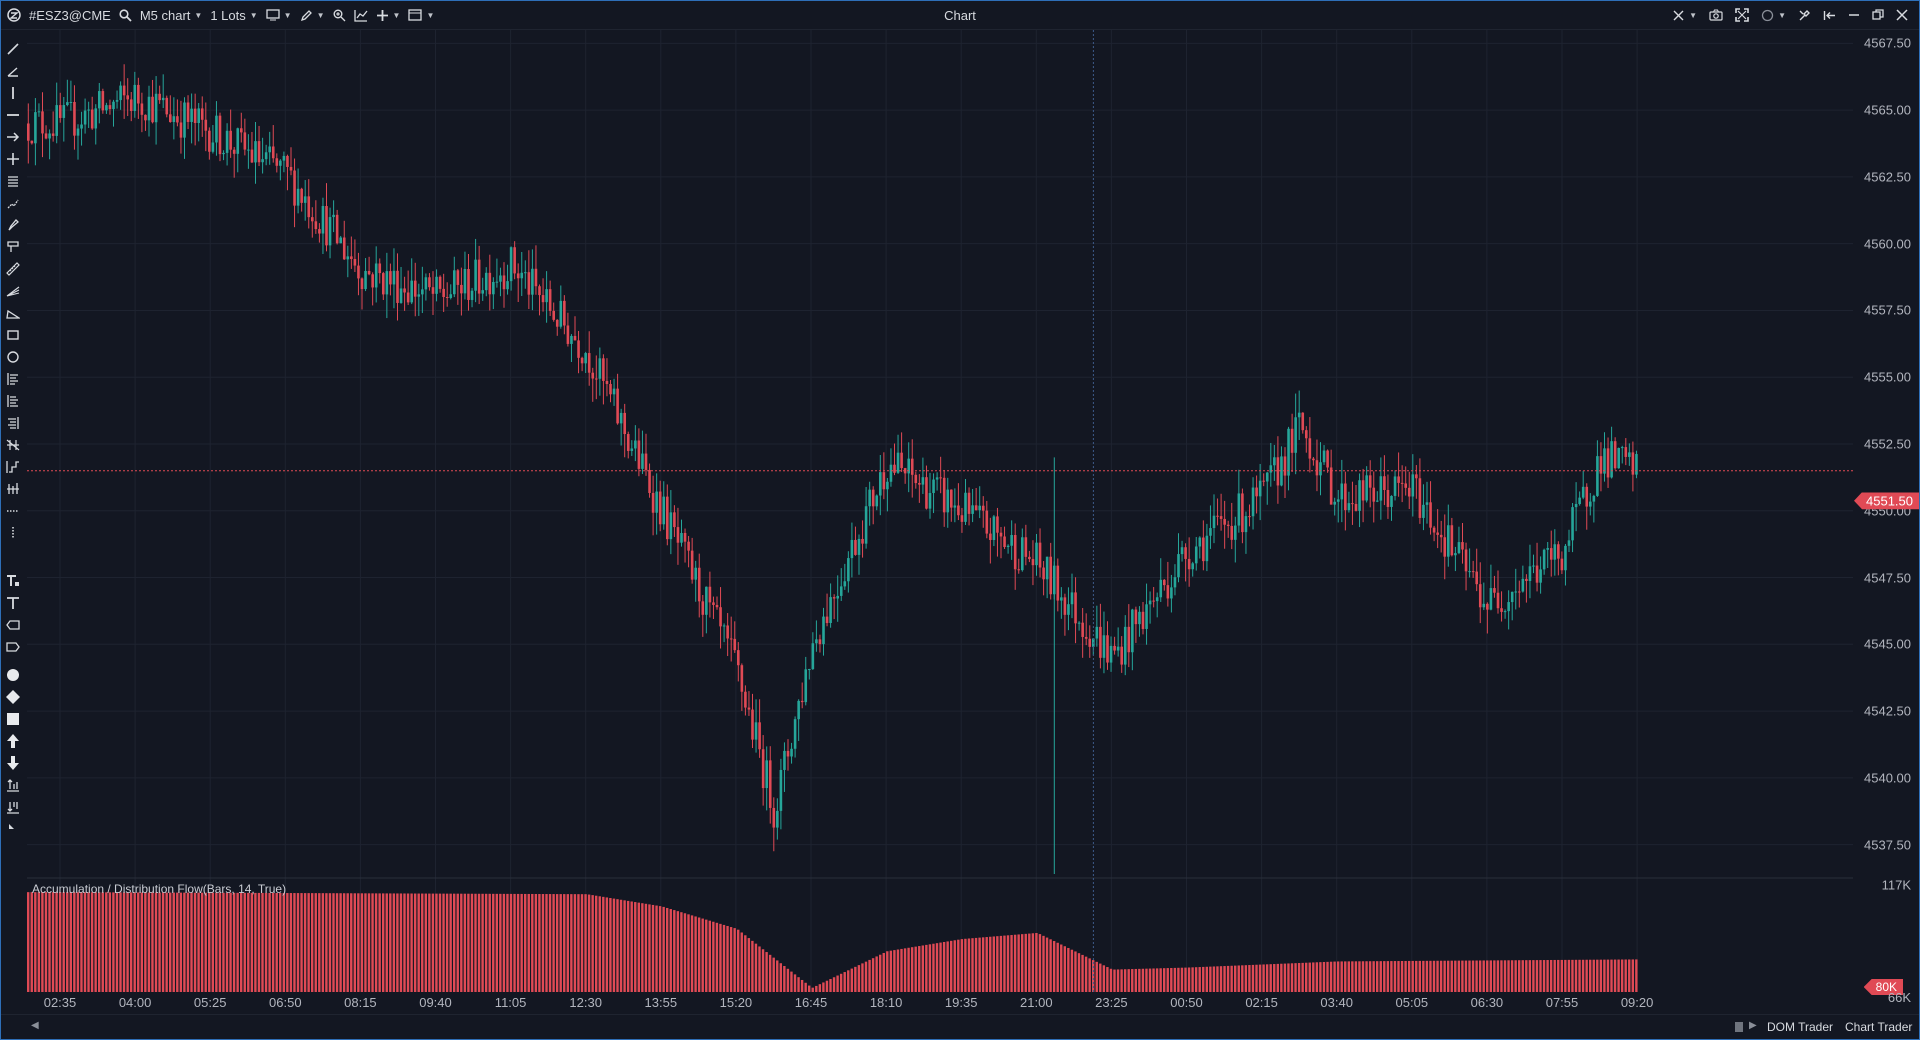 This screenshot has height=1040, width=1920. I want to click on tab-chart-trader: Chart Trader, so click(1879, 1027).